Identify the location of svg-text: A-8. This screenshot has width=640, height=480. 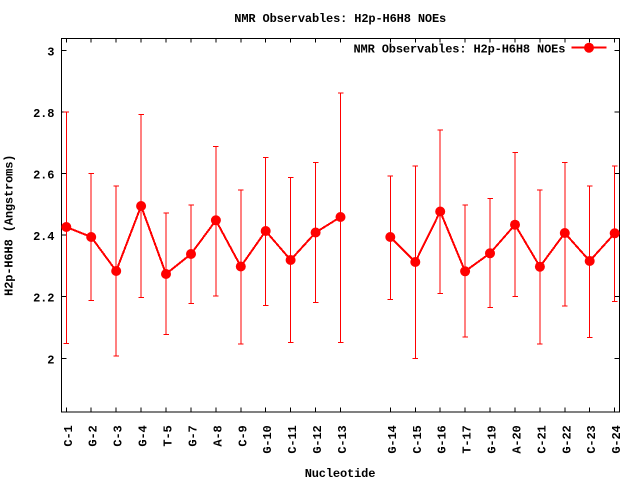
(218, 435).